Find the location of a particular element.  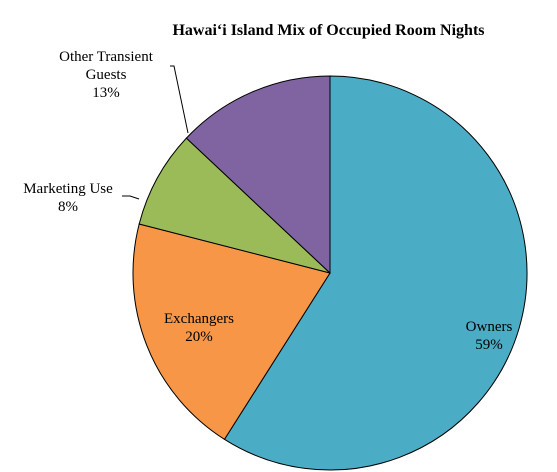

slice-label: Owners 59% is located at coordinates (489, 336).